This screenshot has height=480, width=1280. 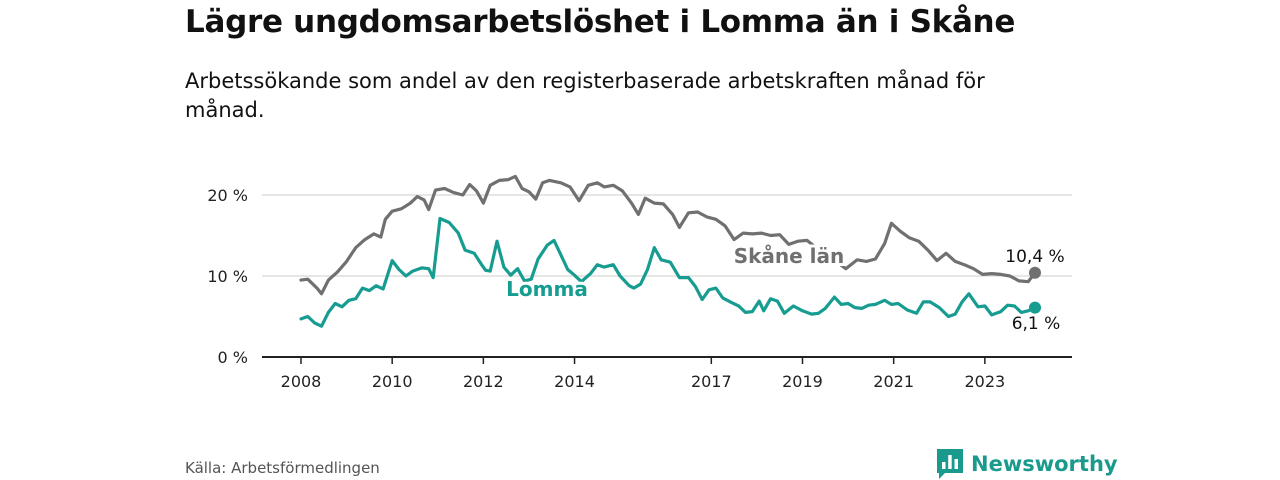 I want to click on y-tick-label-0: 0 %, so click(x=233, y=357).